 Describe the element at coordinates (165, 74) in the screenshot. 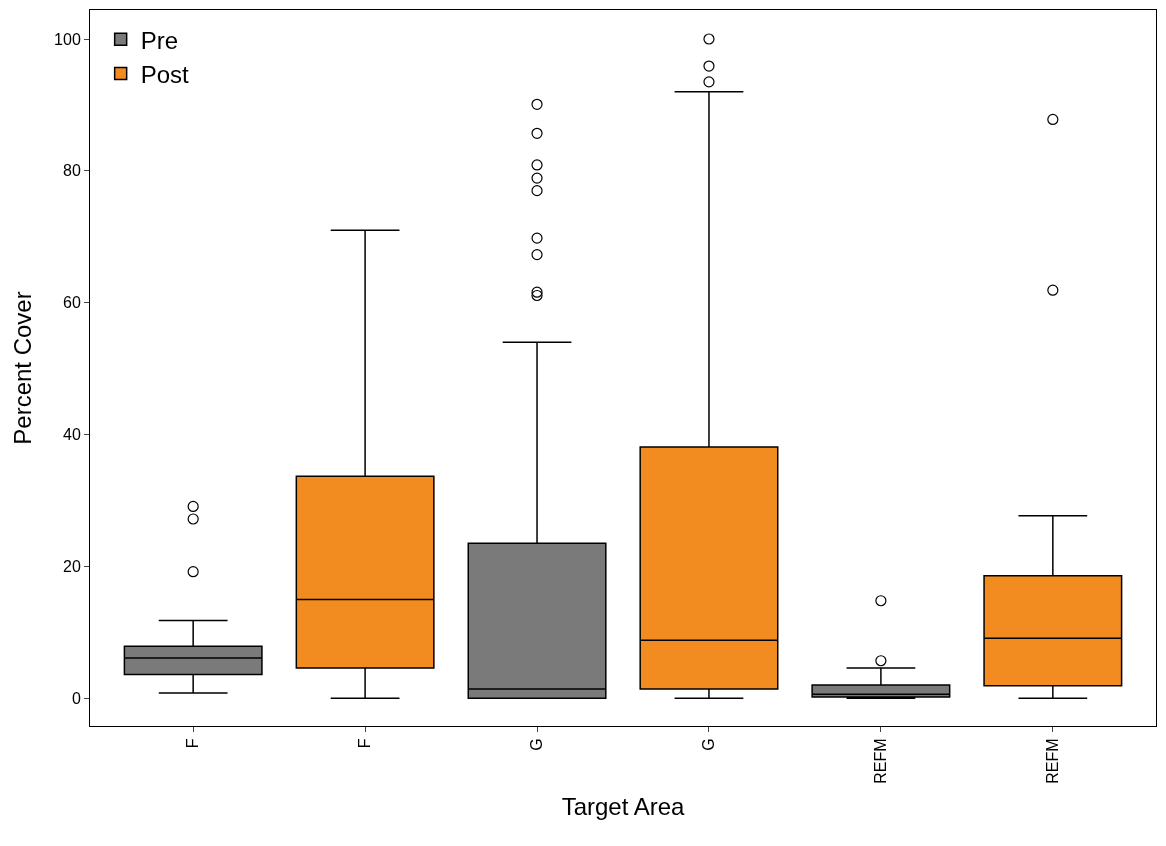

I see `legend-label: Post` at that location.